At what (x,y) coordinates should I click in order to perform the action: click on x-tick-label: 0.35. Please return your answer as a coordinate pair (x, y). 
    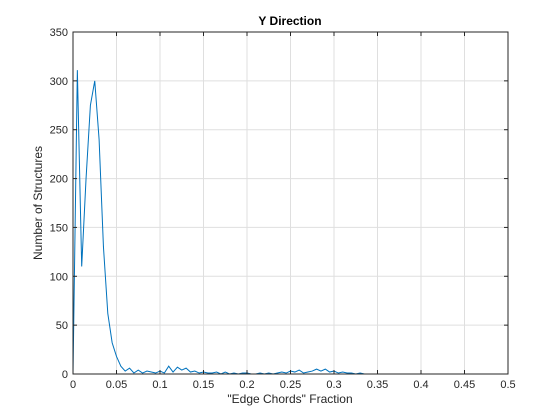
    Looking at the image, I should click on (377, 385).